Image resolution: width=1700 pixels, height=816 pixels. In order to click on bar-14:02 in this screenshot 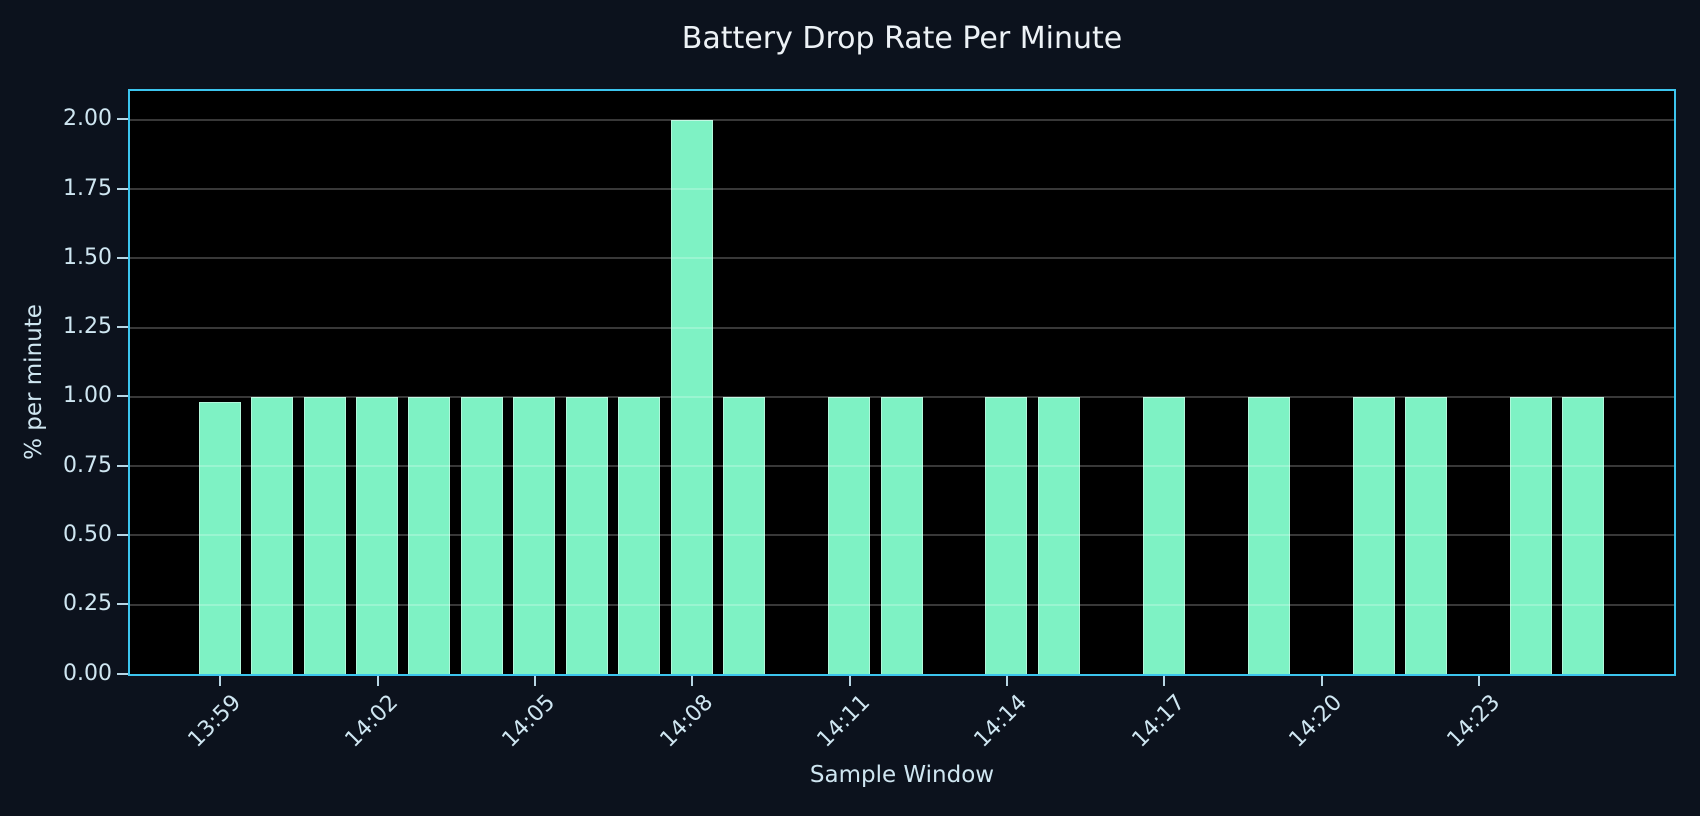, I will do `click(377, 535)`.